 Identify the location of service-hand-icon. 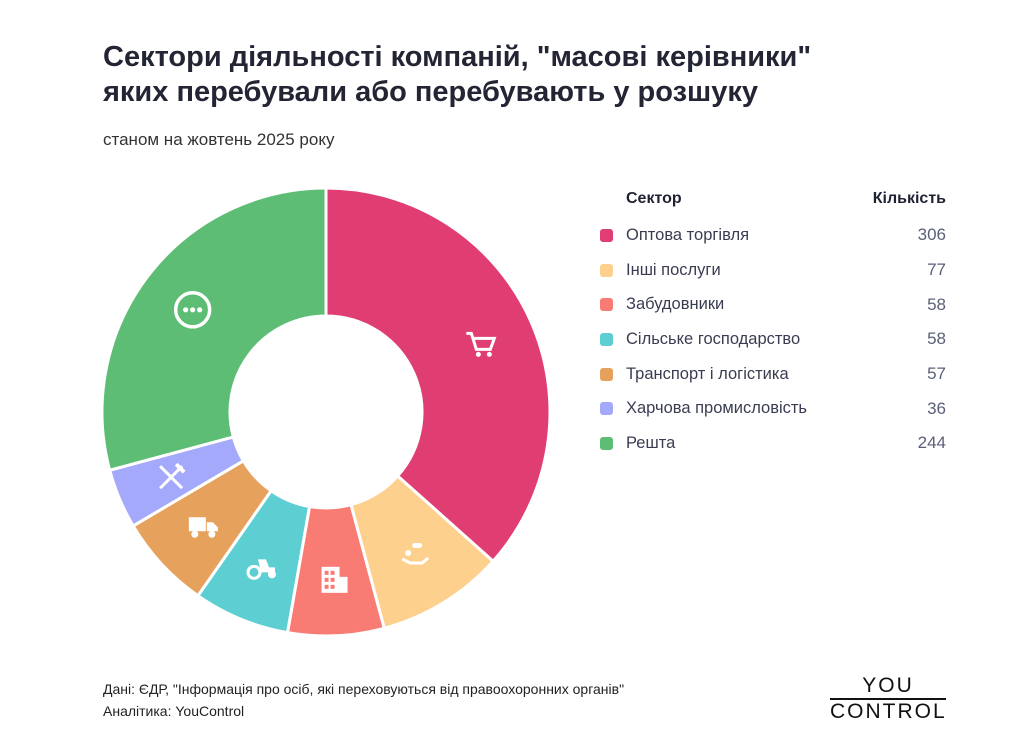
(415, 554).